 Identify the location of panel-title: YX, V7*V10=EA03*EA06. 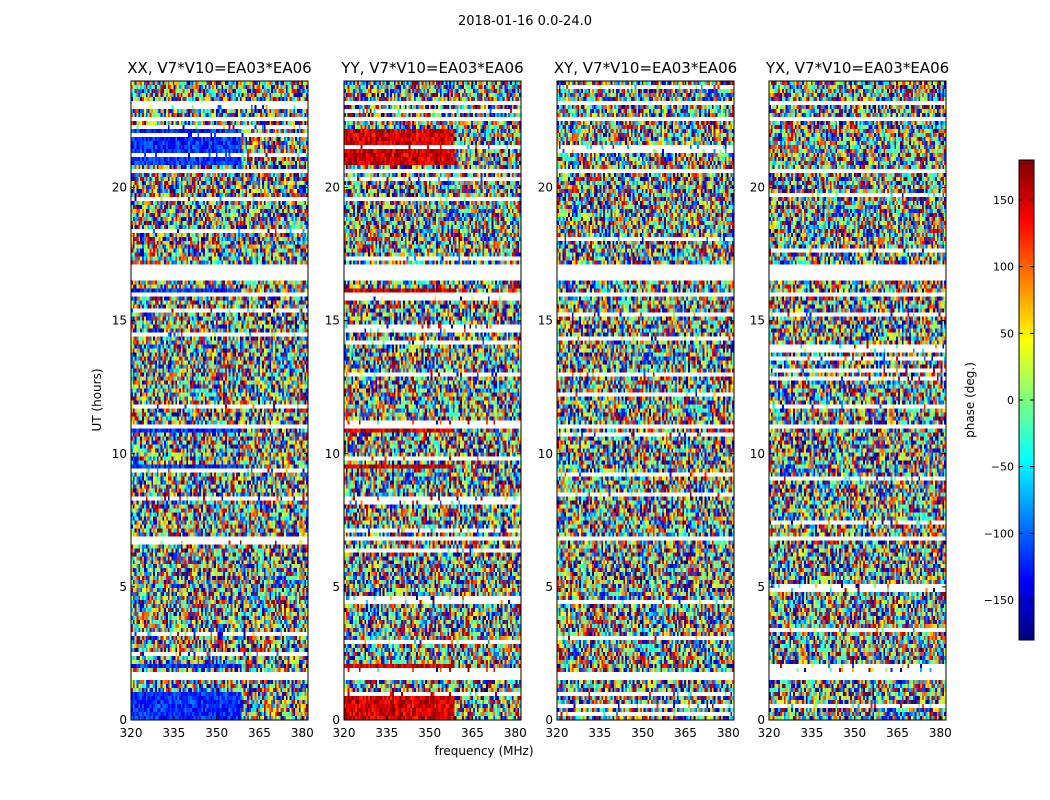
(857, 68).